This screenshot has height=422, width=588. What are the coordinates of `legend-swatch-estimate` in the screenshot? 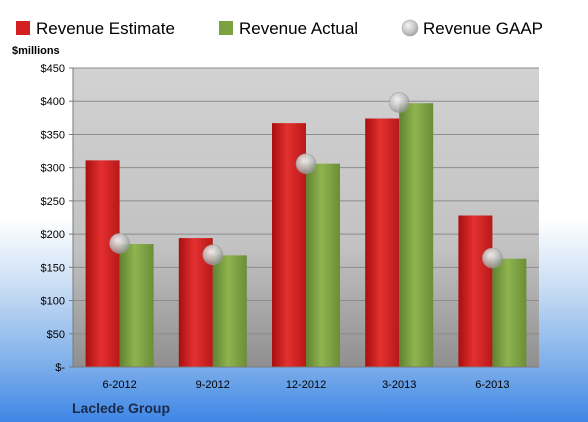 It's located at (23, 28).